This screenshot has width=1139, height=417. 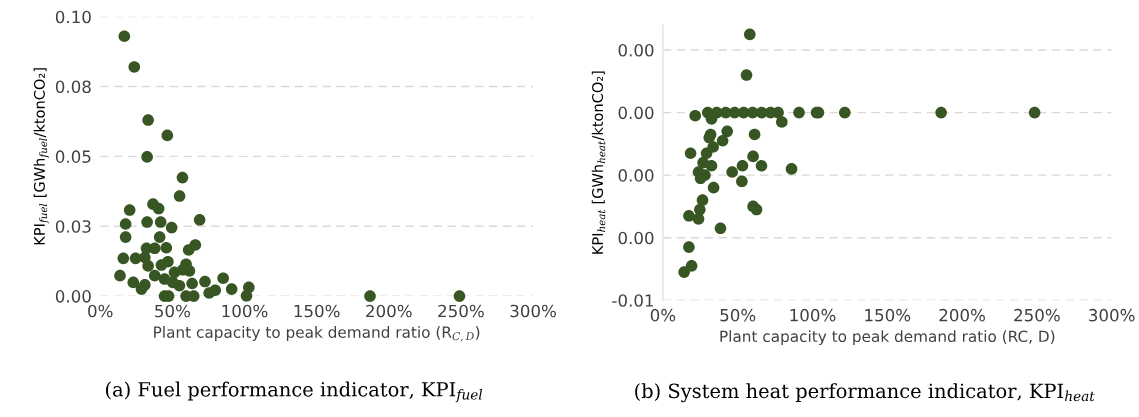 I want to click on y-tick-label: 0.05, so click(x=73, y=156).